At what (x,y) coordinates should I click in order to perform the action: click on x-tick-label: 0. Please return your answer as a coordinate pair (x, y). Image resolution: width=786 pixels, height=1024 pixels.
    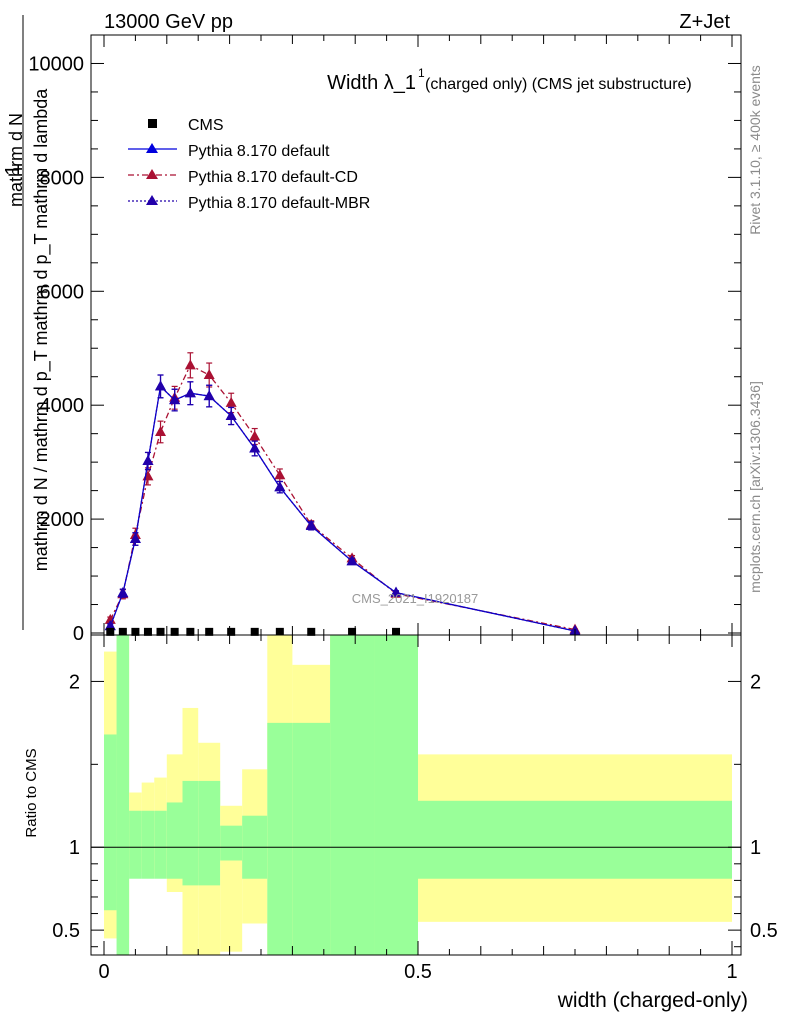
    Looking at the image, I should click on (103, 972).